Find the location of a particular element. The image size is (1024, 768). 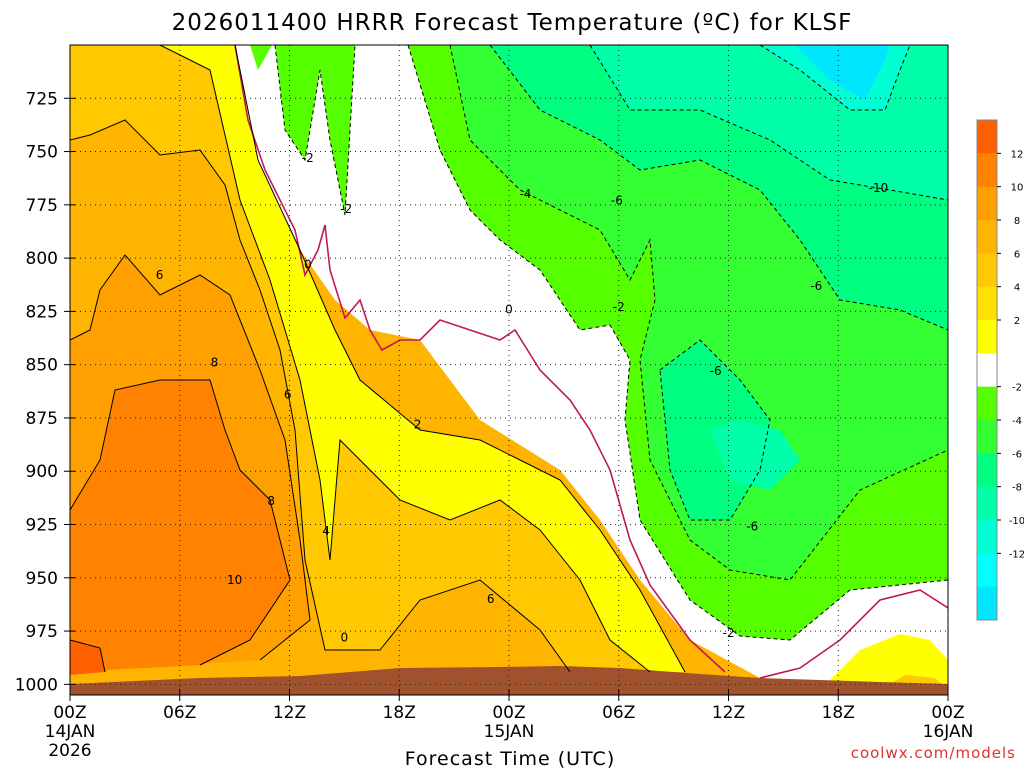

x-tick-date-label: 2026 is located at coordinates (69, 751).